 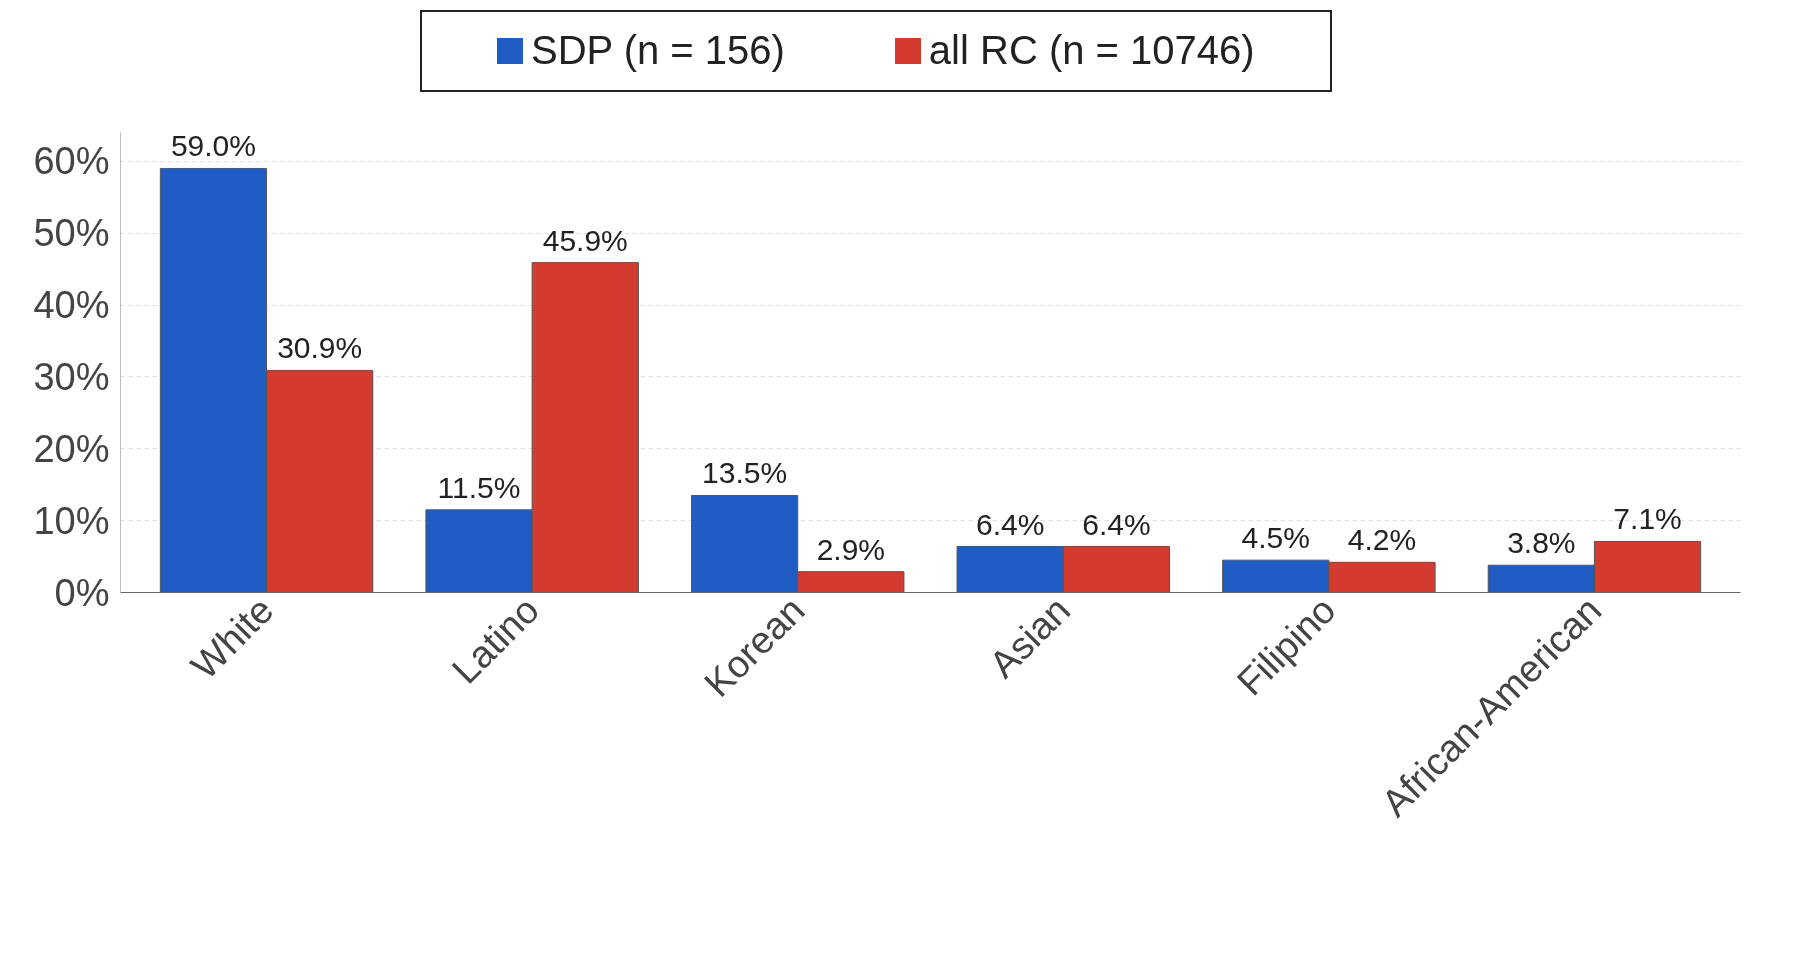 I want to click on y-tick-label: 10%, so click(x=71, y=520).